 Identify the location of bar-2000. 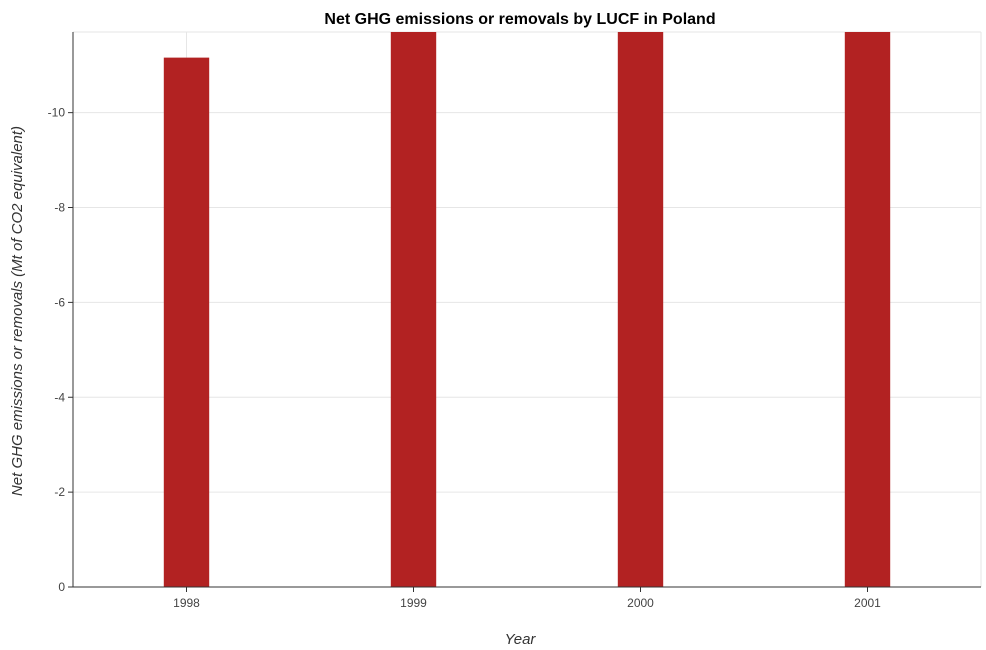
(640, 309).